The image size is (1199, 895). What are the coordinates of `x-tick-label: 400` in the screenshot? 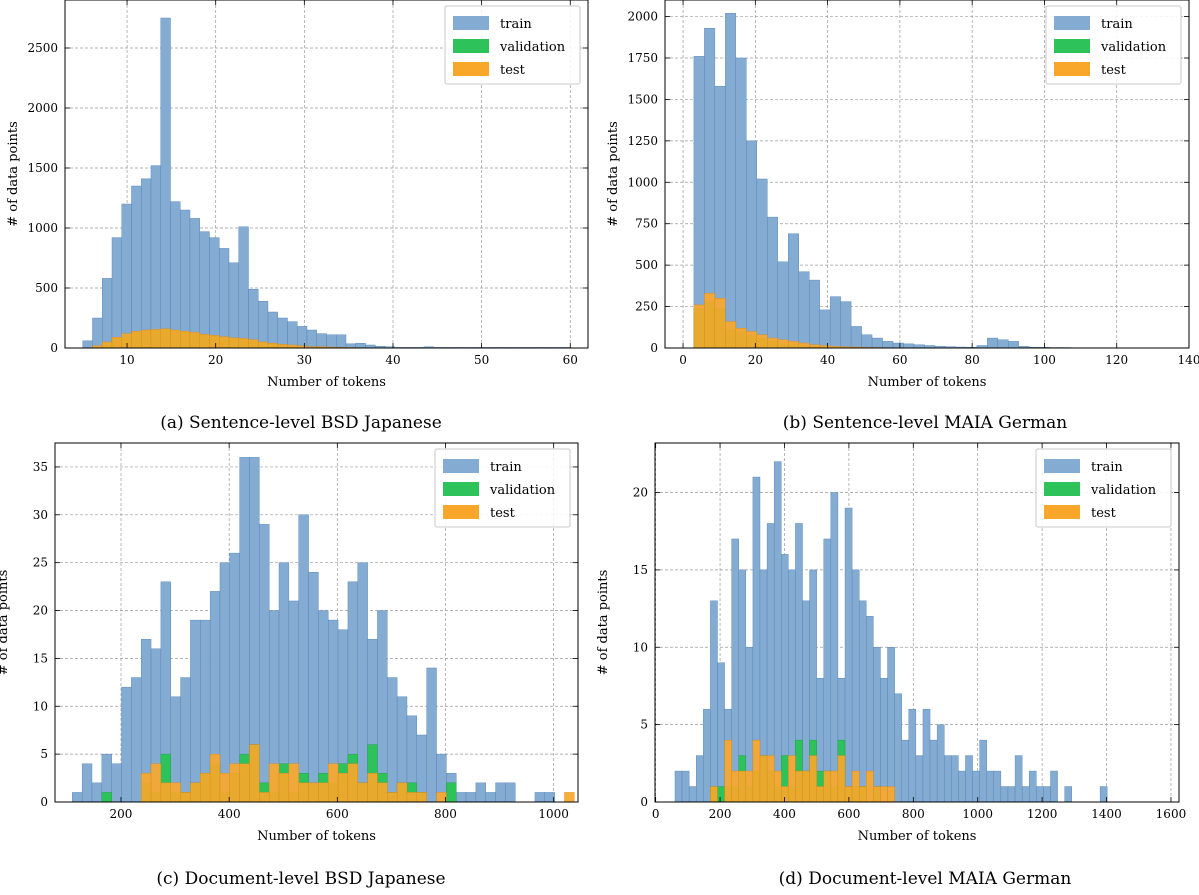 It's located at (229, 814).